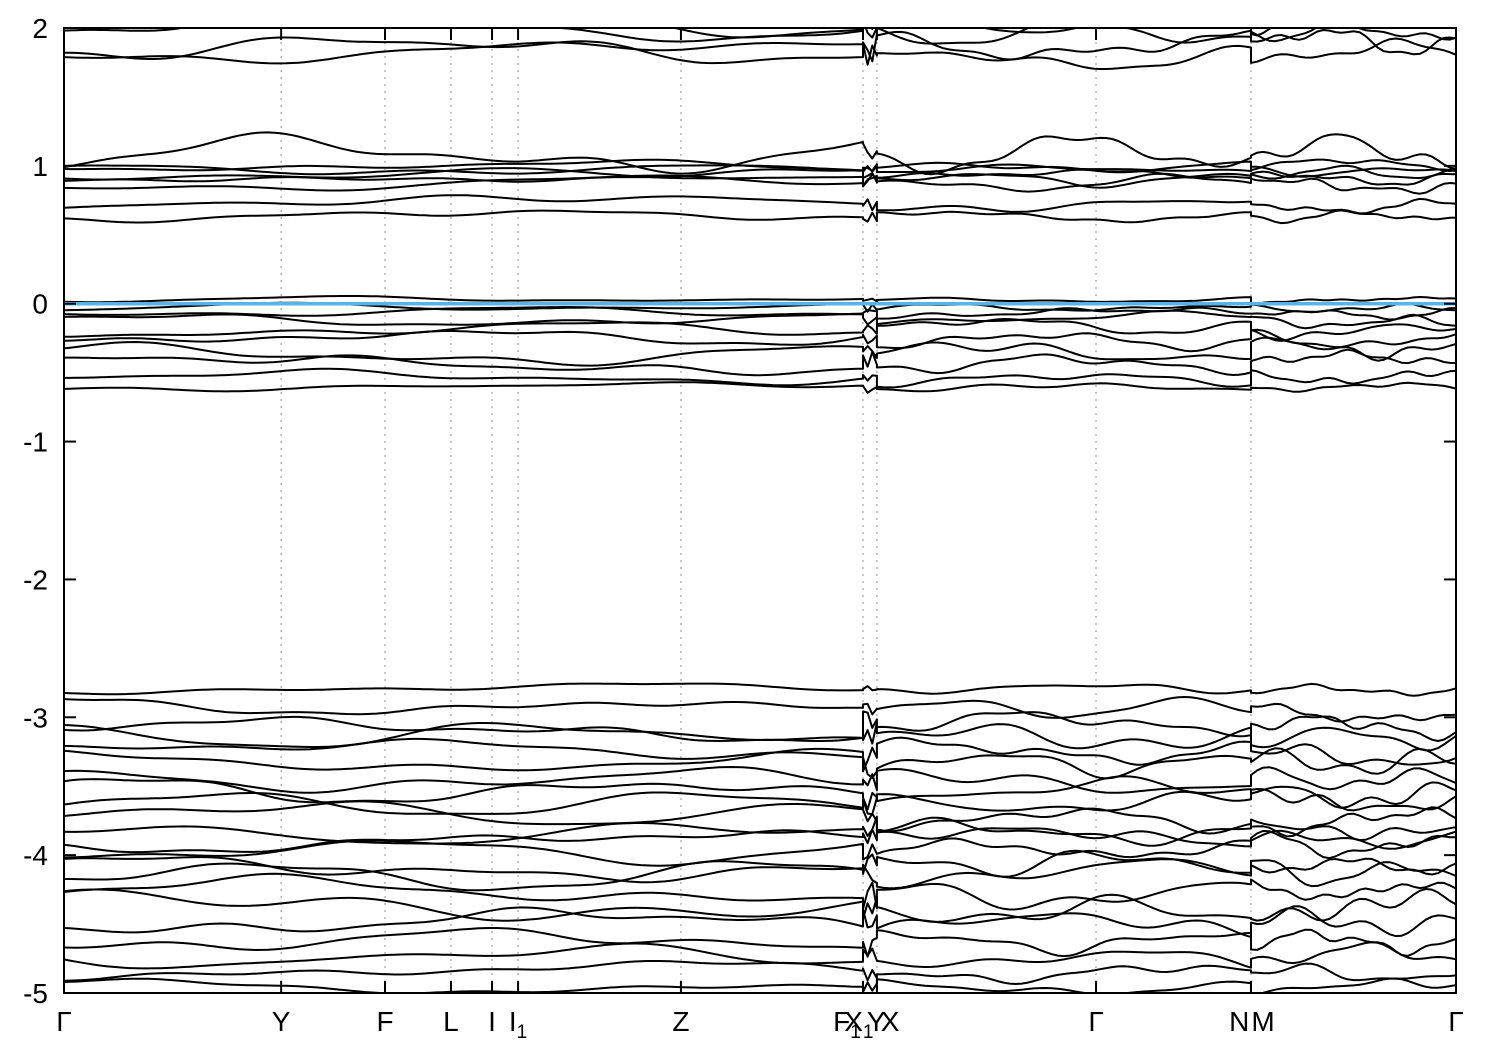 This screenshot has width=1500, height=1050. I want to click on x-axis-tick-label: F, so click(384, 1021).